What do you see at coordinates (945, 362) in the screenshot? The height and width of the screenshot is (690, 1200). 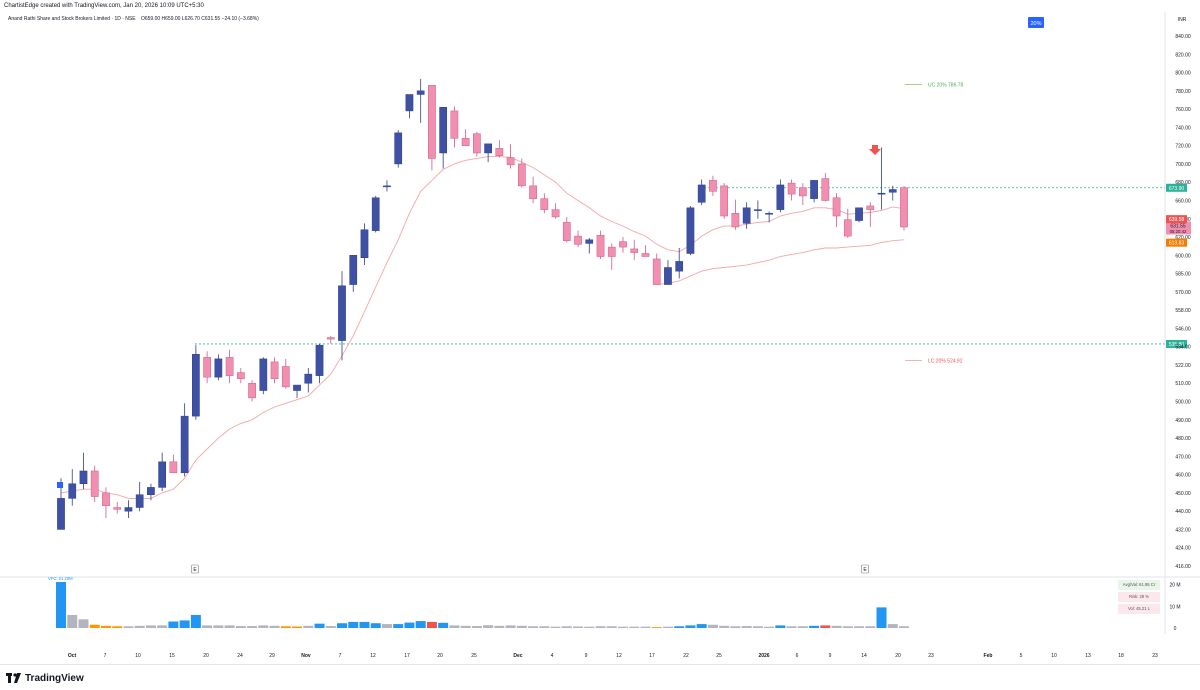 I see `lc-label: LC 20% 524.92` at bounding box center [945, 362].